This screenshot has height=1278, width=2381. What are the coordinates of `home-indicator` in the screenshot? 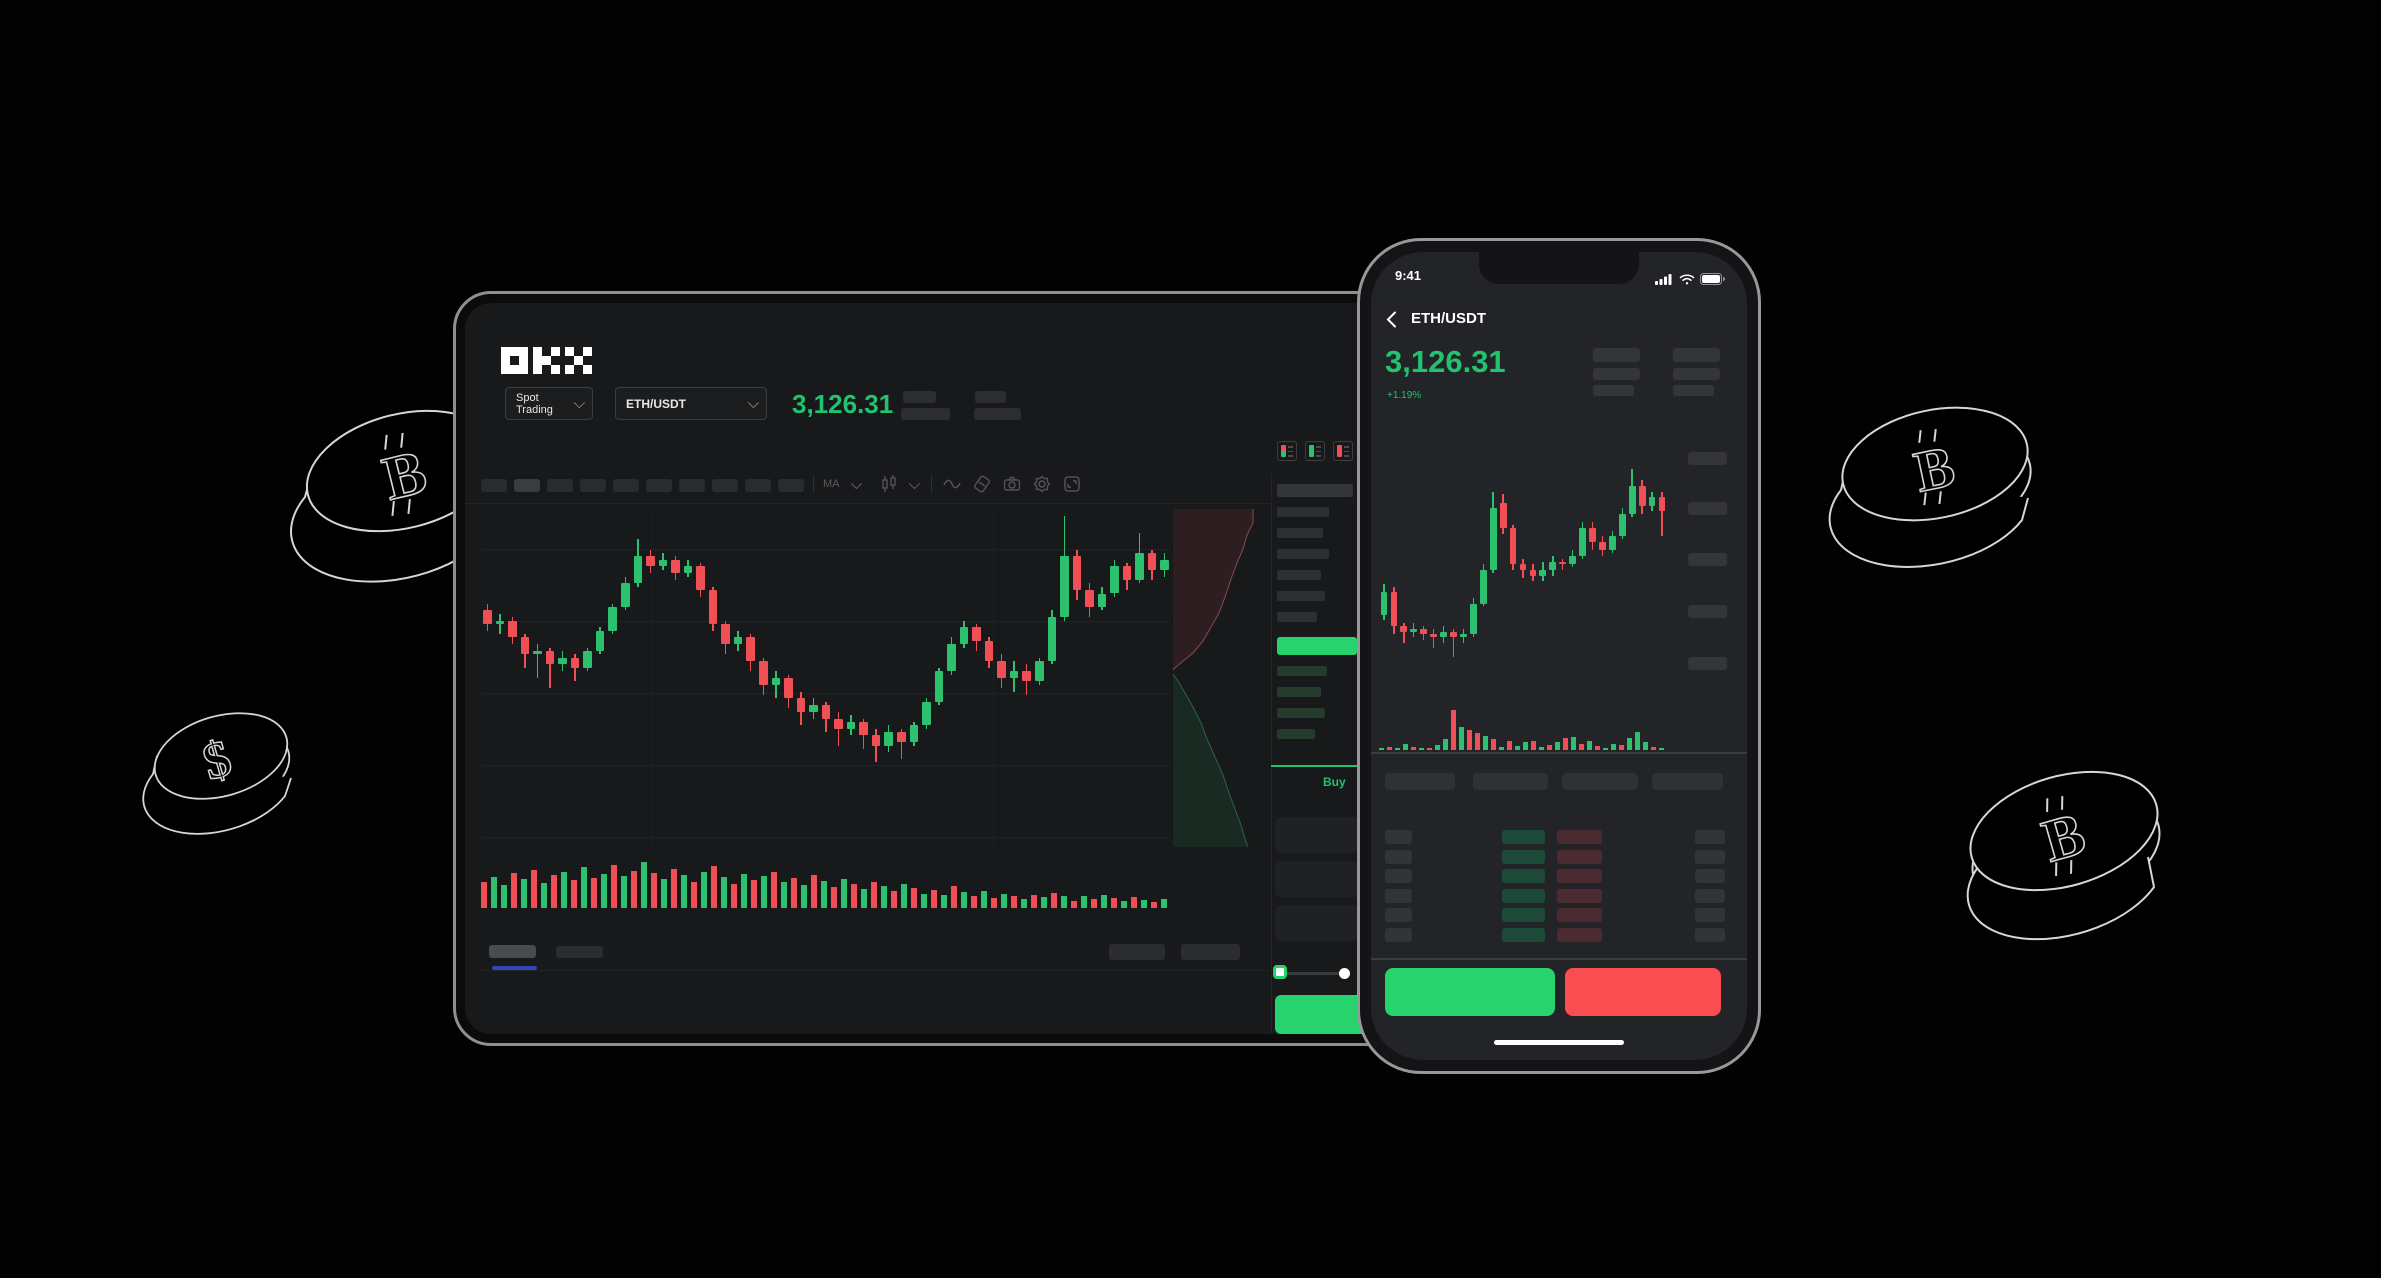 It's located at (1559, 1042).